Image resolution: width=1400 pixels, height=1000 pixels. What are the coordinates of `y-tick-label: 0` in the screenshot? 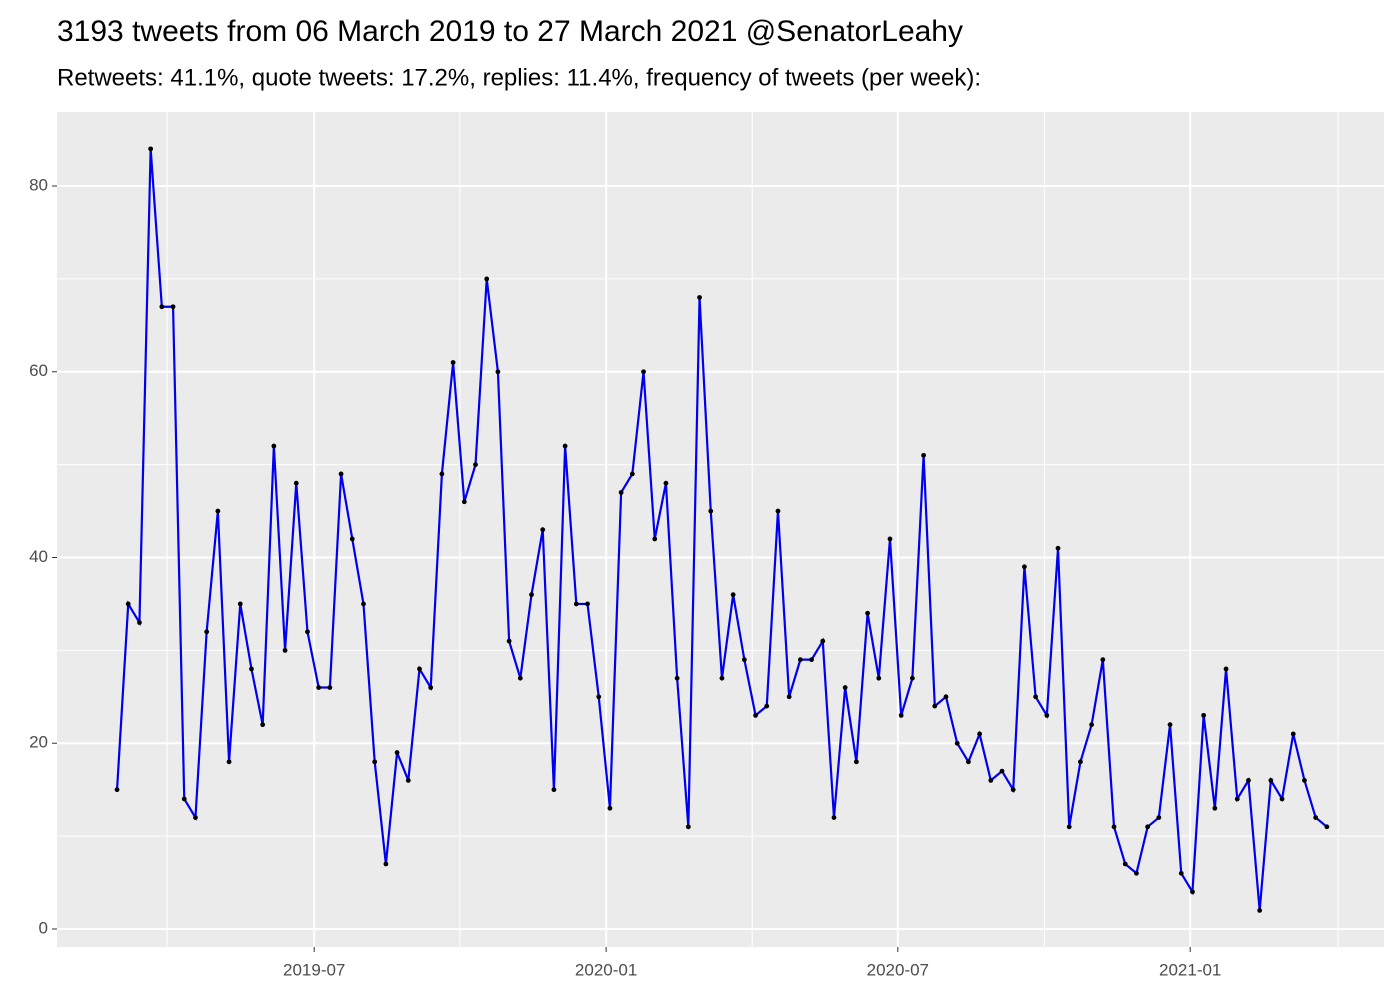 It's located at (43, 927).